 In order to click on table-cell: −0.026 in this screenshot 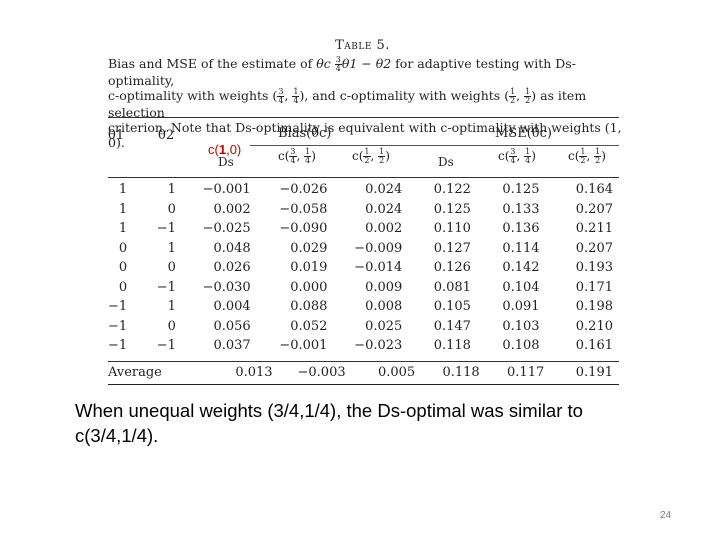, I will do `click(303, 190)`.